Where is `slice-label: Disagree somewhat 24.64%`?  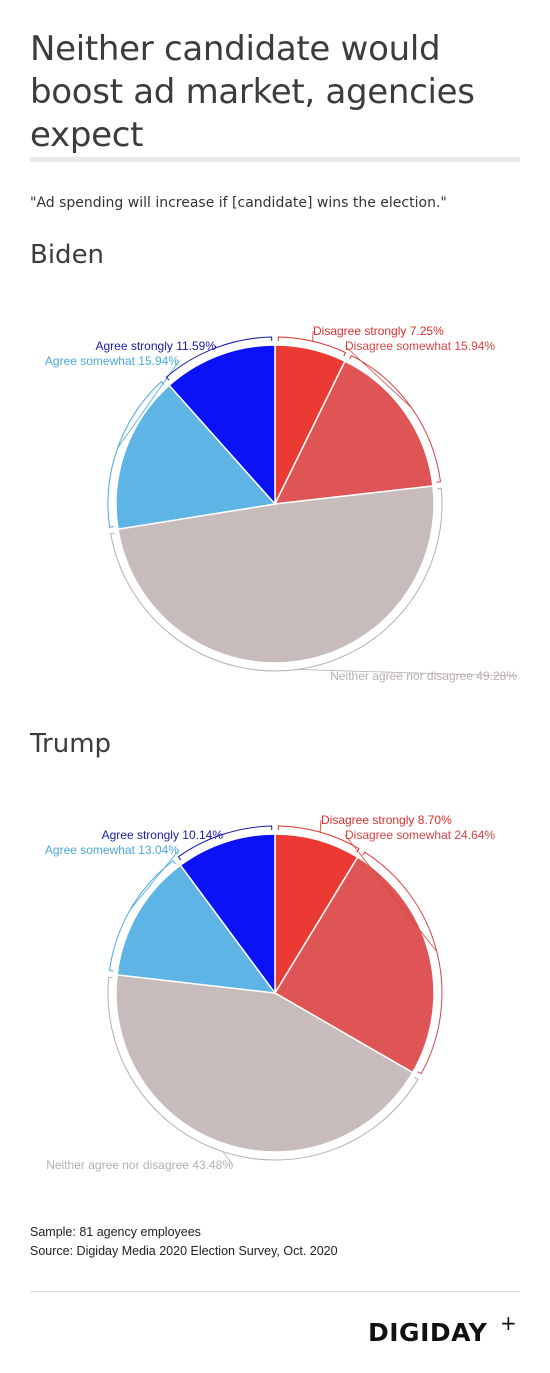
slice-label: Disagree somewhat 24.64% is located at coordinates (420, 835).